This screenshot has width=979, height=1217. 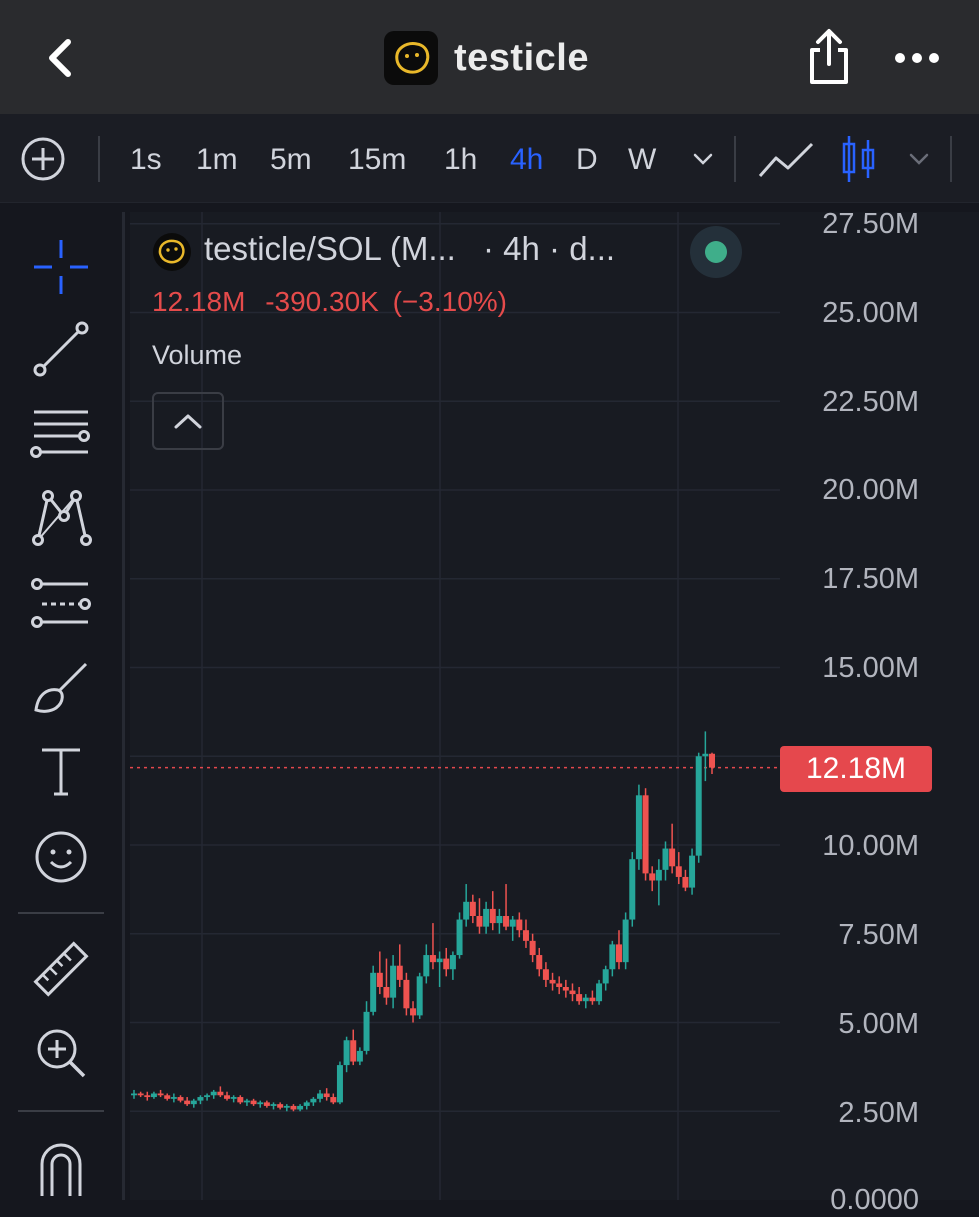 What do you see at coordinates (917, 58) in the screenshot?
I see `more-button` at bounding box center [917, 58].